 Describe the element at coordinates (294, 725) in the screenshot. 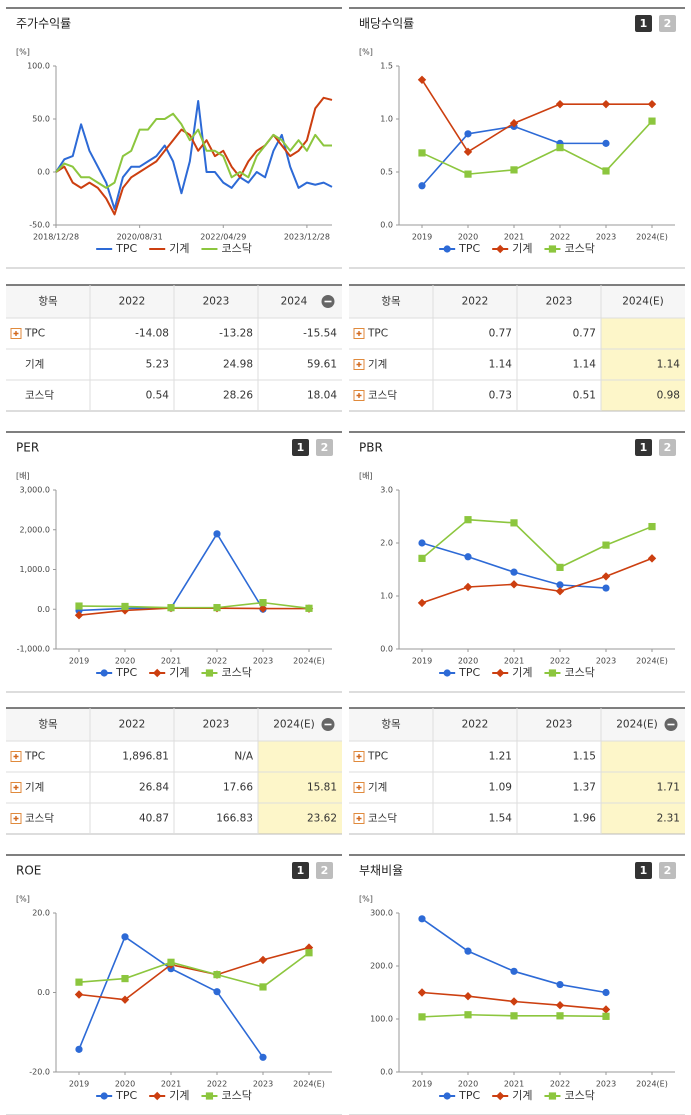

I see `column-header: 2024(E)` at that location.